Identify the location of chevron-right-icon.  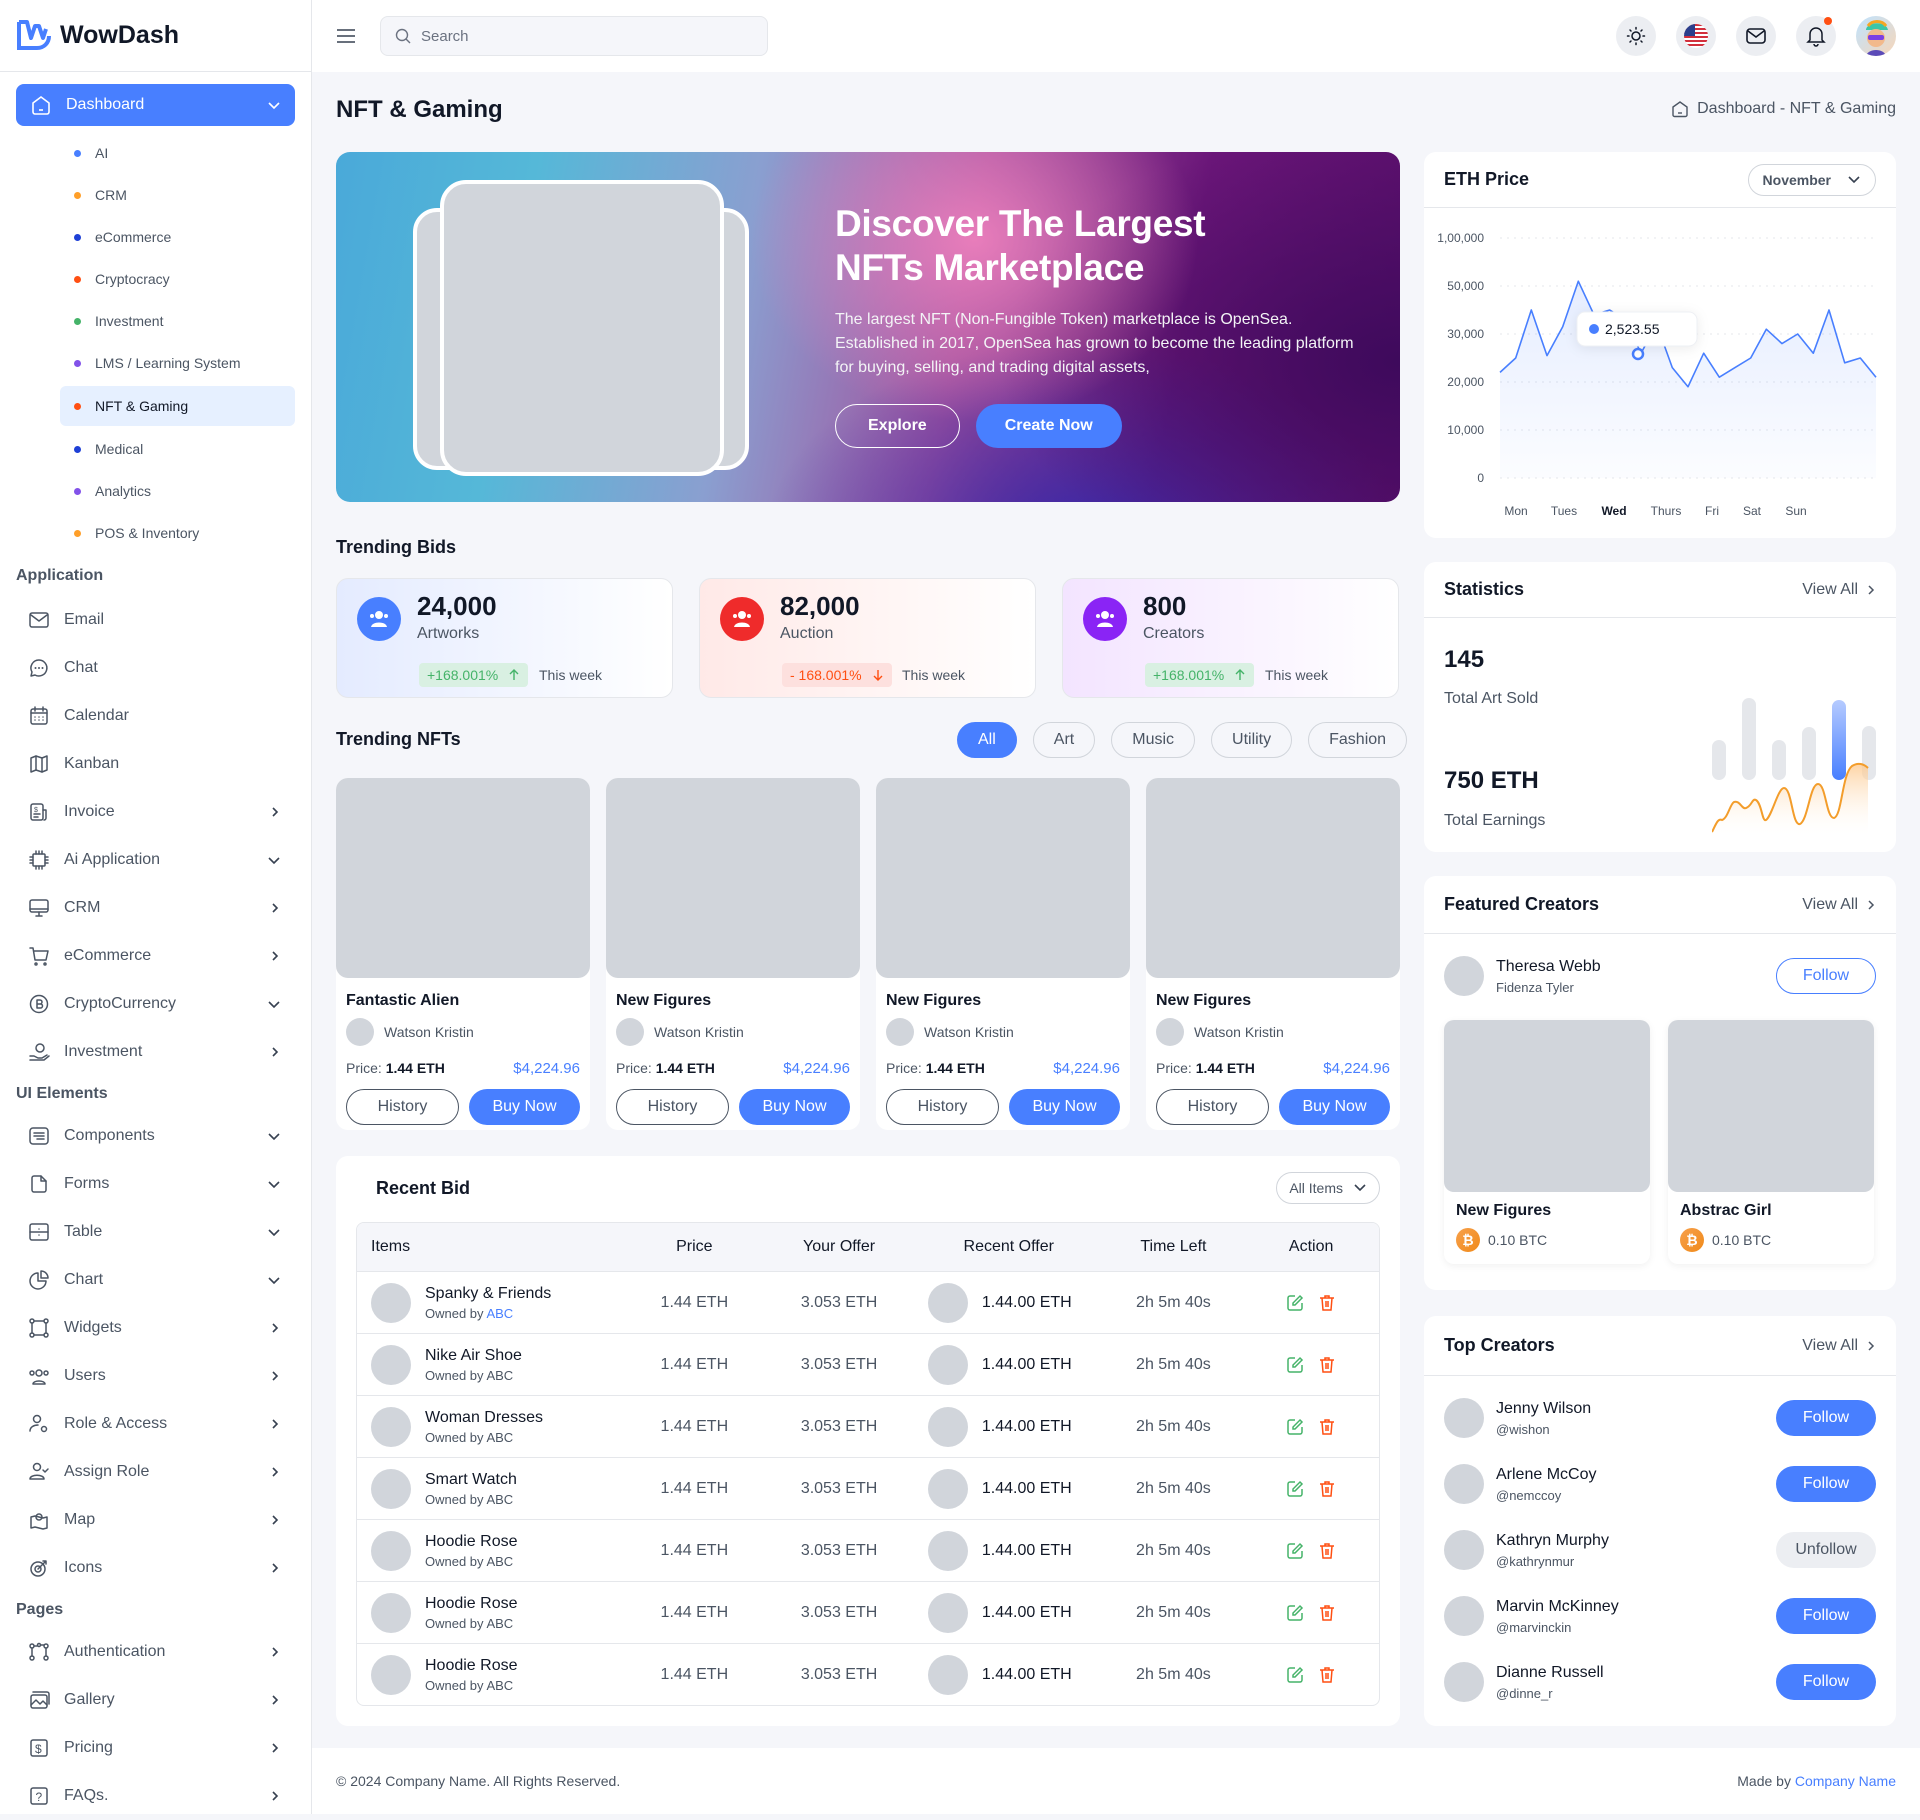
(275, 1520).